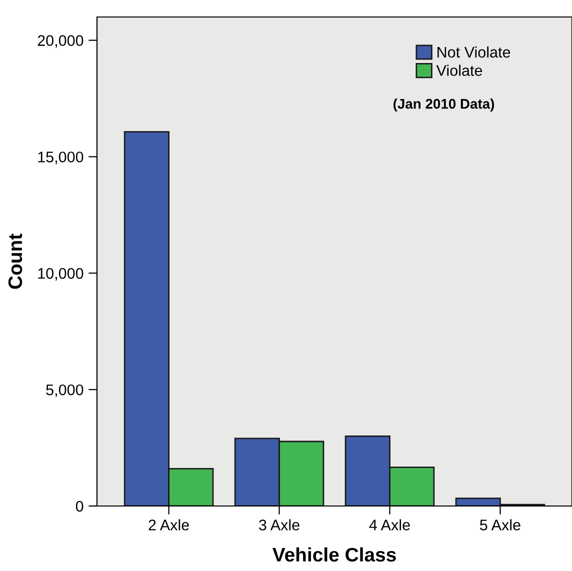  What do you see at coordinates (61, 41) in the screenshot?
I see `y-tick-label: 20,000` at bounding box center [61, 41].